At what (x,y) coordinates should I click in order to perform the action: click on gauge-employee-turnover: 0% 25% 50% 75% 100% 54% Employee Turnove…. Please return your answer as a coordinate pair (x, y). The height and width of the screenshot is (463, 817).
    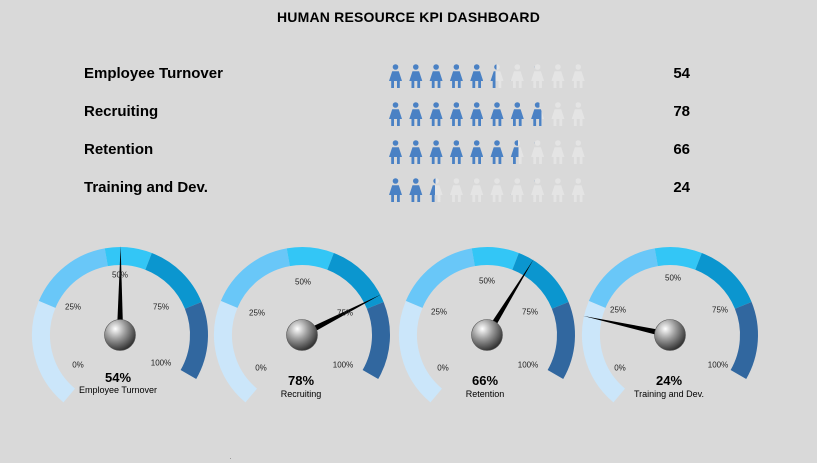
    Looking at the image, I should click on (120, 330).